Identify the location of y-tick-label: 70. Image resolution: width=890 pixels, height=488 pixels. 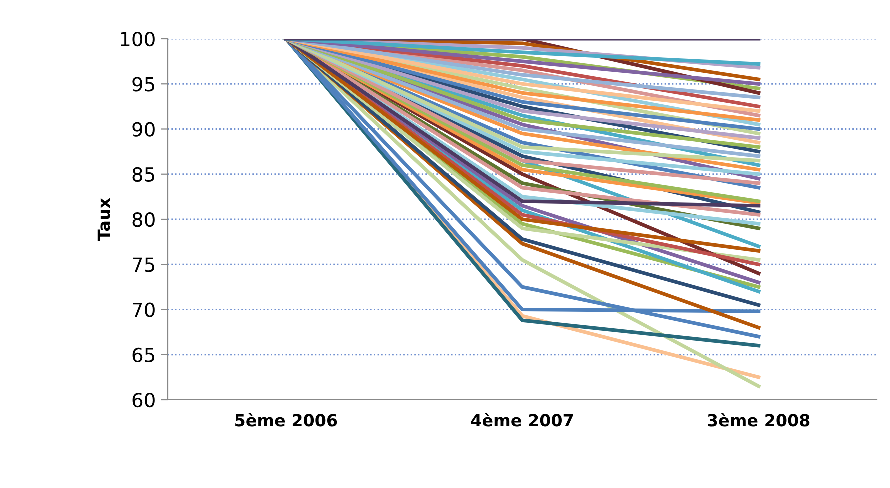
(144, 310).